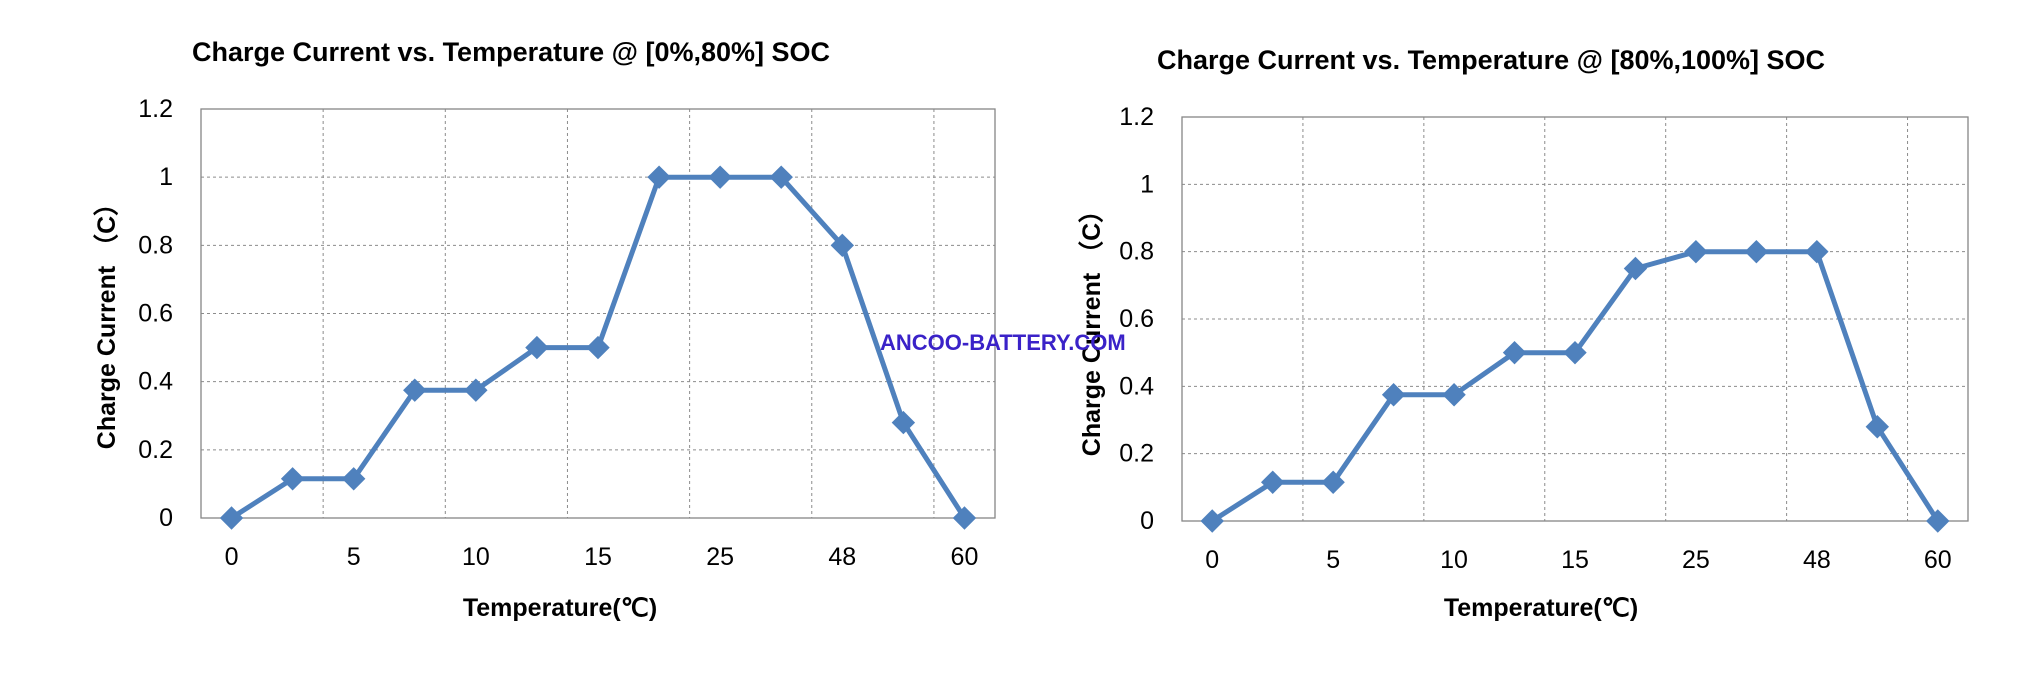 The width and height of the screenshot is (2024, 684). What do you see at coordinates (1003, 342) in the screenshot?
I see `watermark-text: ANCOO-BATTERY.COM` at bounding box center [1003, 342].